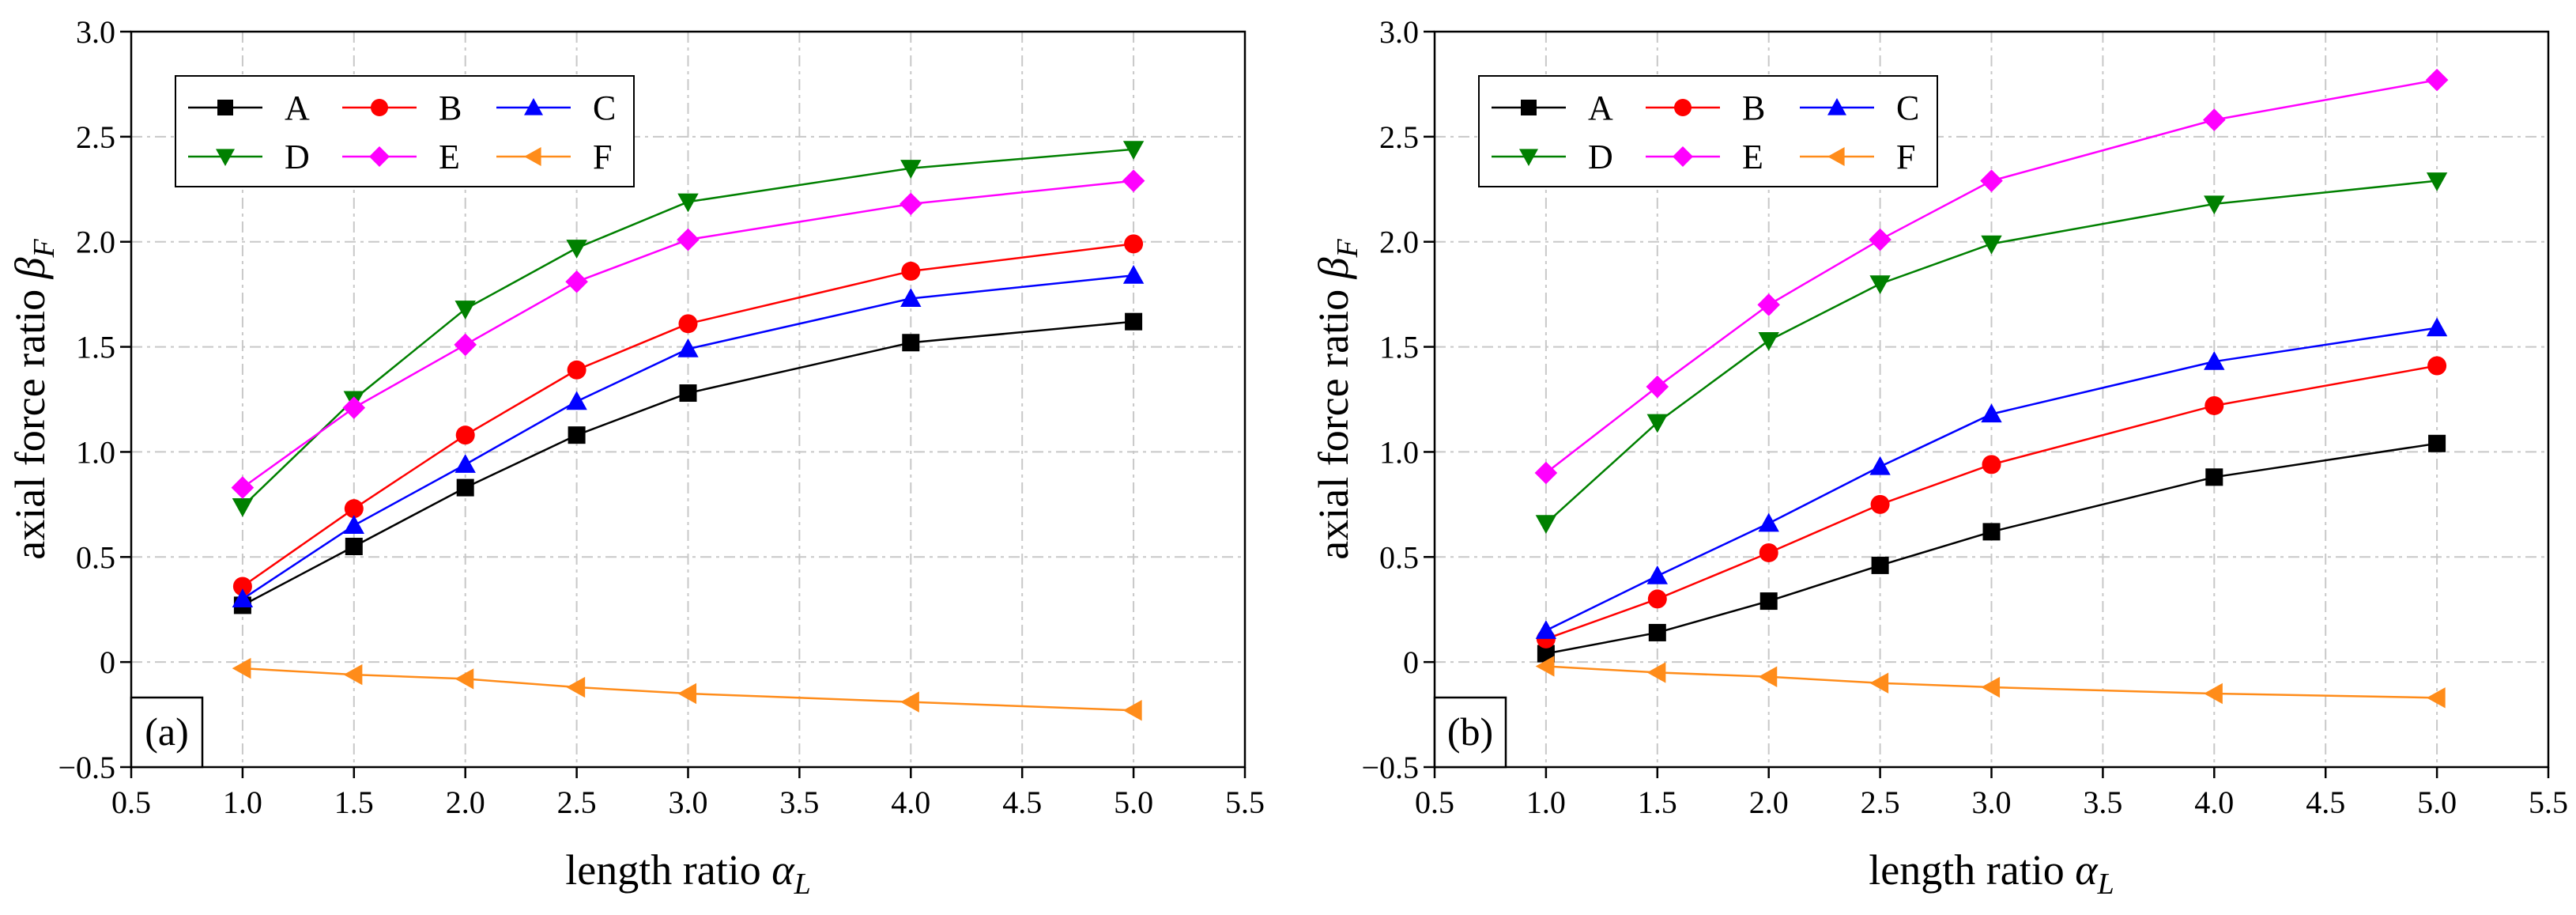 The width and height of the screenshot is (2576, 915). What do you see at coordinates (44, 249) in the screenshot?
I see `y-axis-label-subscript: F` at bounding box center [44, 249].